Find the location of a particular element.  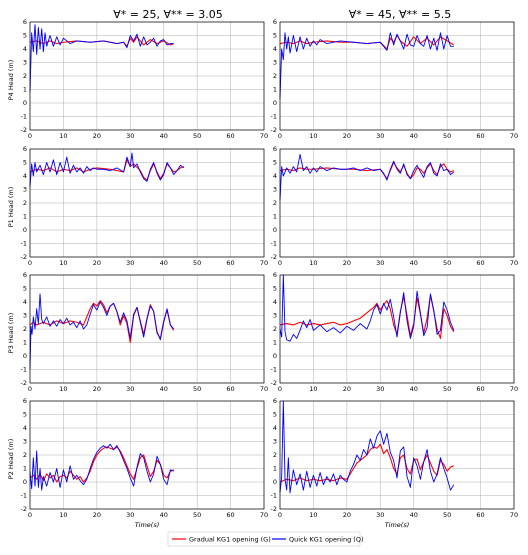

panel-4: 0 10 20 30 40 50 60 70 -2 -1 0 1 2 3 4 5 6 is located at coordinates (395, 206).